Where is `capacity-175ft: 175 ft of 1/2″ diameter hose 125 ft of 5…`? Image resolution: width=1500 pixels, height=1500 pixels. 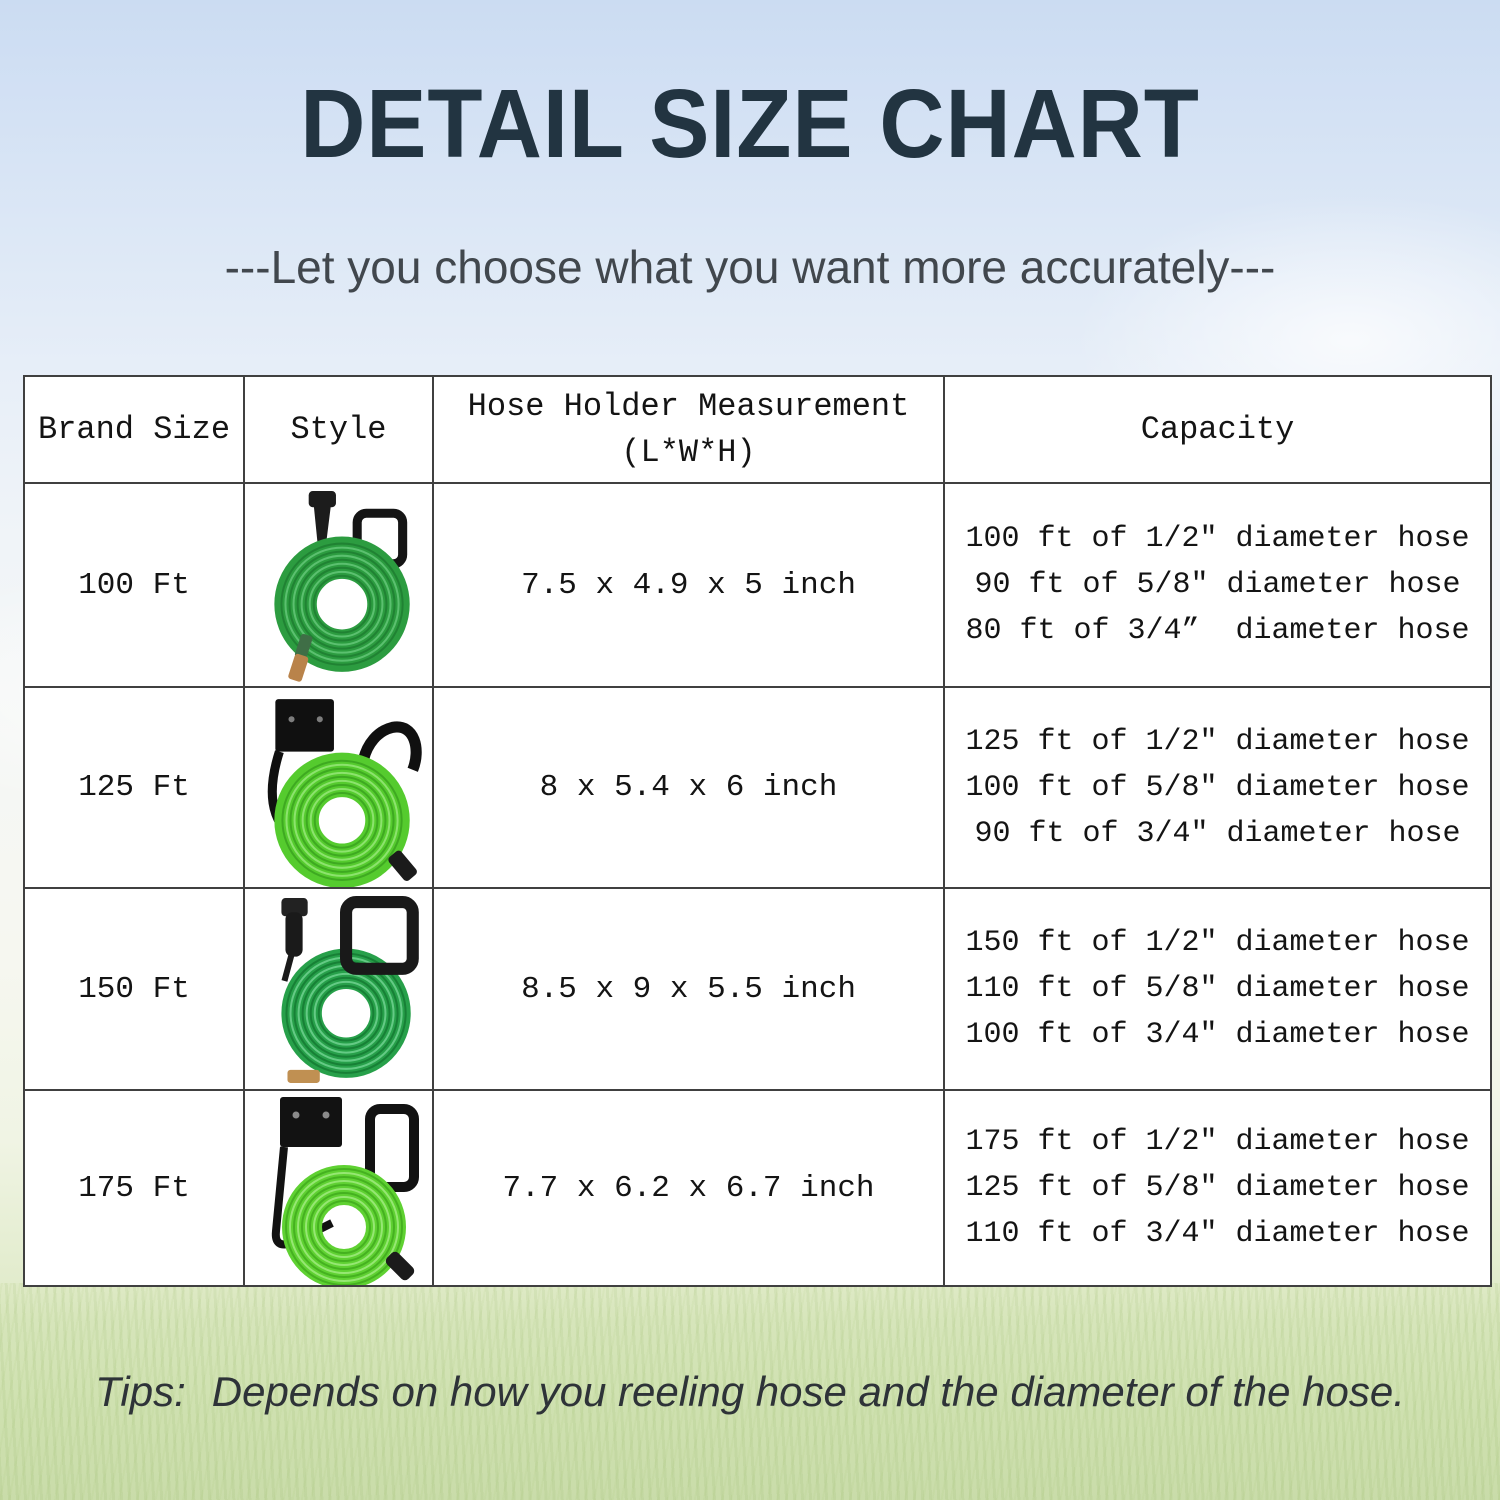
capacity-175ft: 175 ft of 1/2″ diameter hose 125 ft of 5… is located at coordinates (1217, 1188).